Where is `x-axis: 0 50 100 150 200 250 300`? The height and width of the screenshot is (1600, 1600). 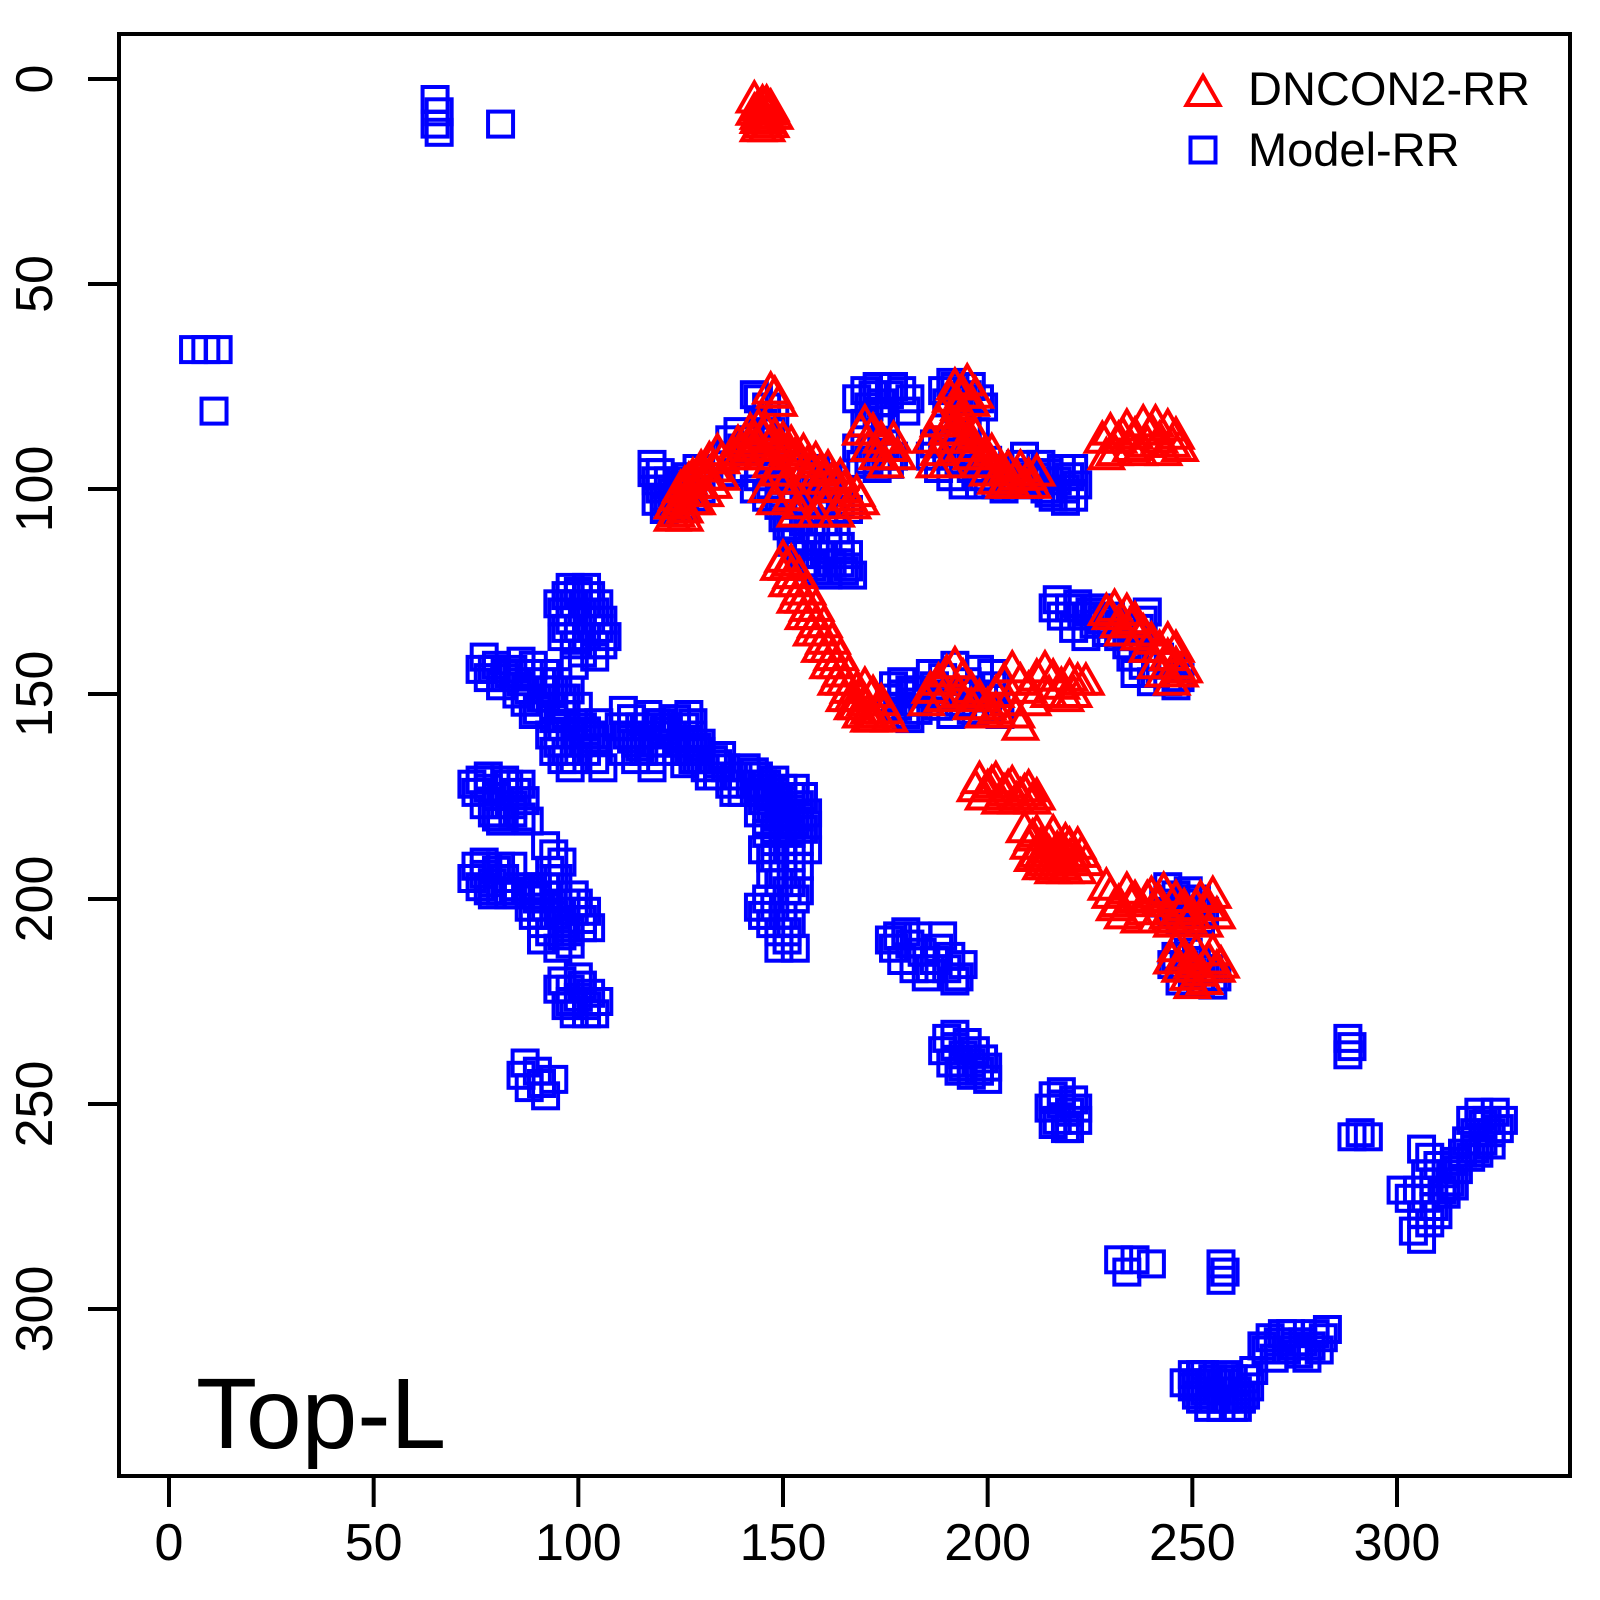
x-axis: 0 50 100 150 200 250 300 is located at coordinates (798, 1524).